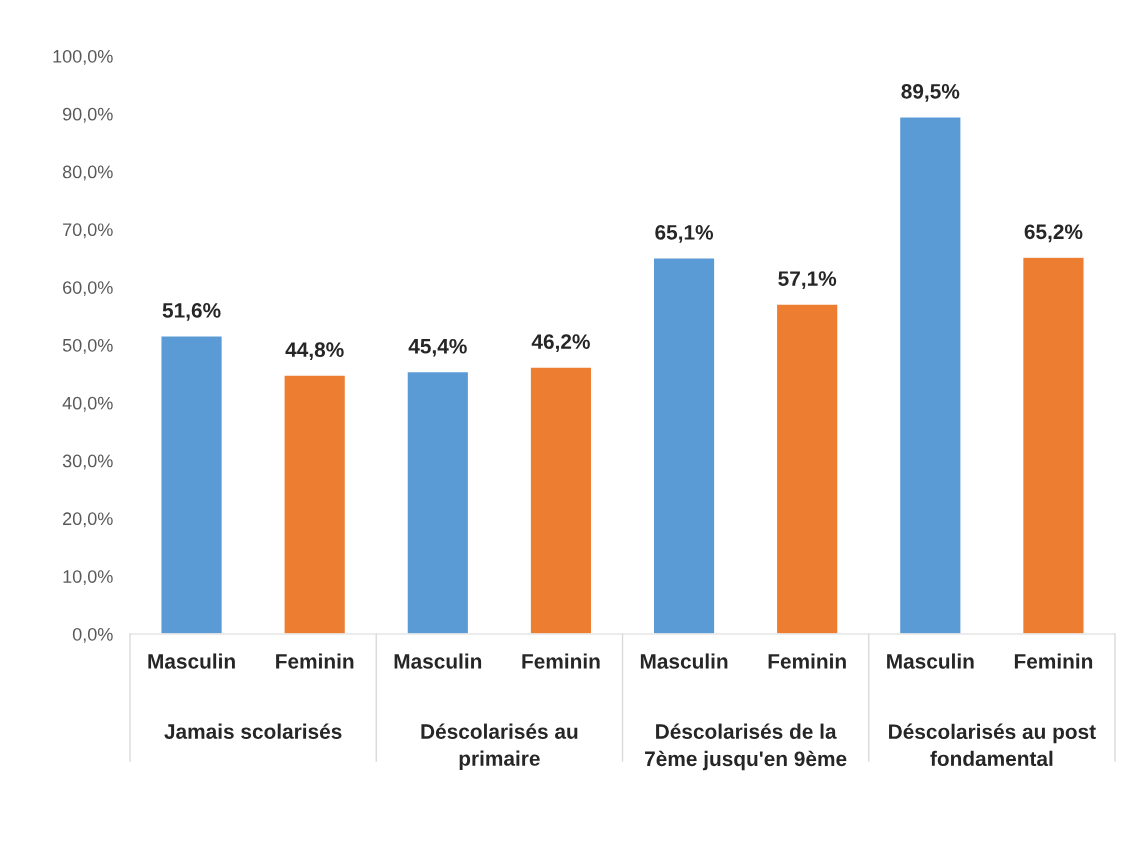 The height and width of the screenshot is (868, 1137). I want to click on y-tick-label: 50,0%, so click(87, 346).